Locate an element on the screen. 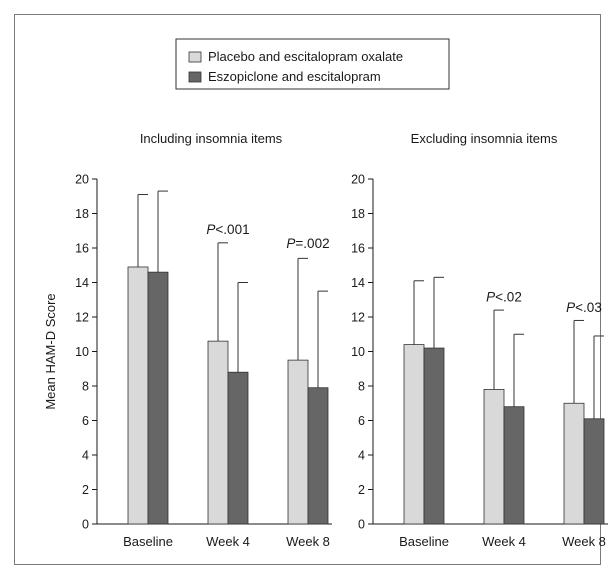 The height and width of the screenshot is (579, 616). legend-label-placebo: Placebo and escitalopram oxalate is located at coordinates (305, 56).